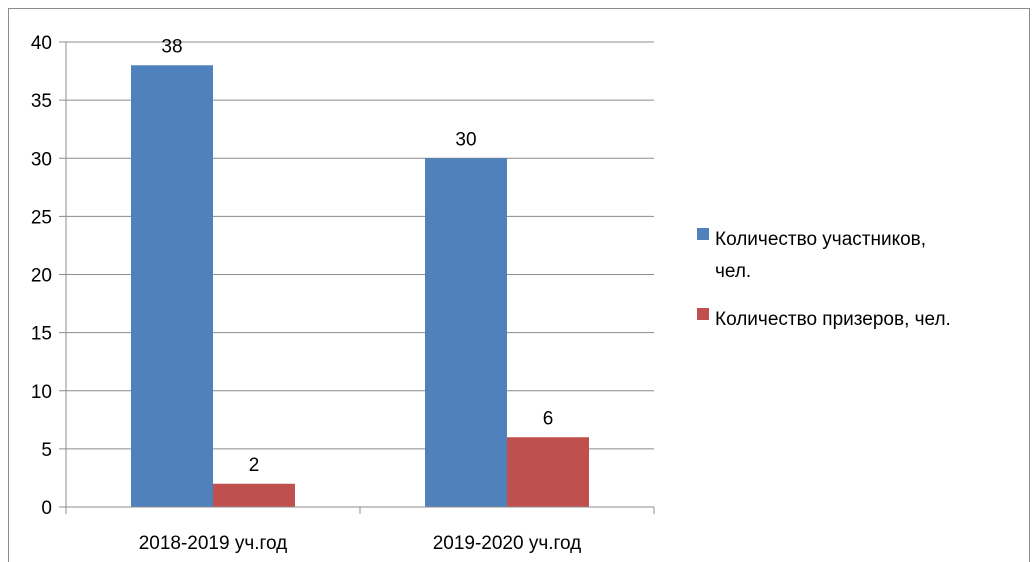  Describe the element at coordinates (254, 465) in the screenshot. I see `data-label: 2` at that location.